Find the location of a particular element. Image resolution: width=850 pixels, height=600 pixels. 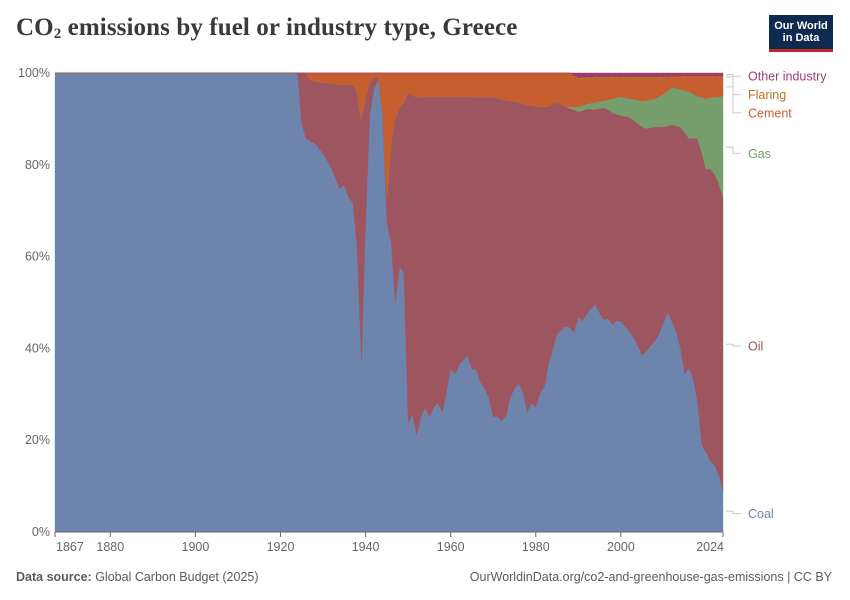

legend-label-gas: Gas is located at coordinates (759, 154).